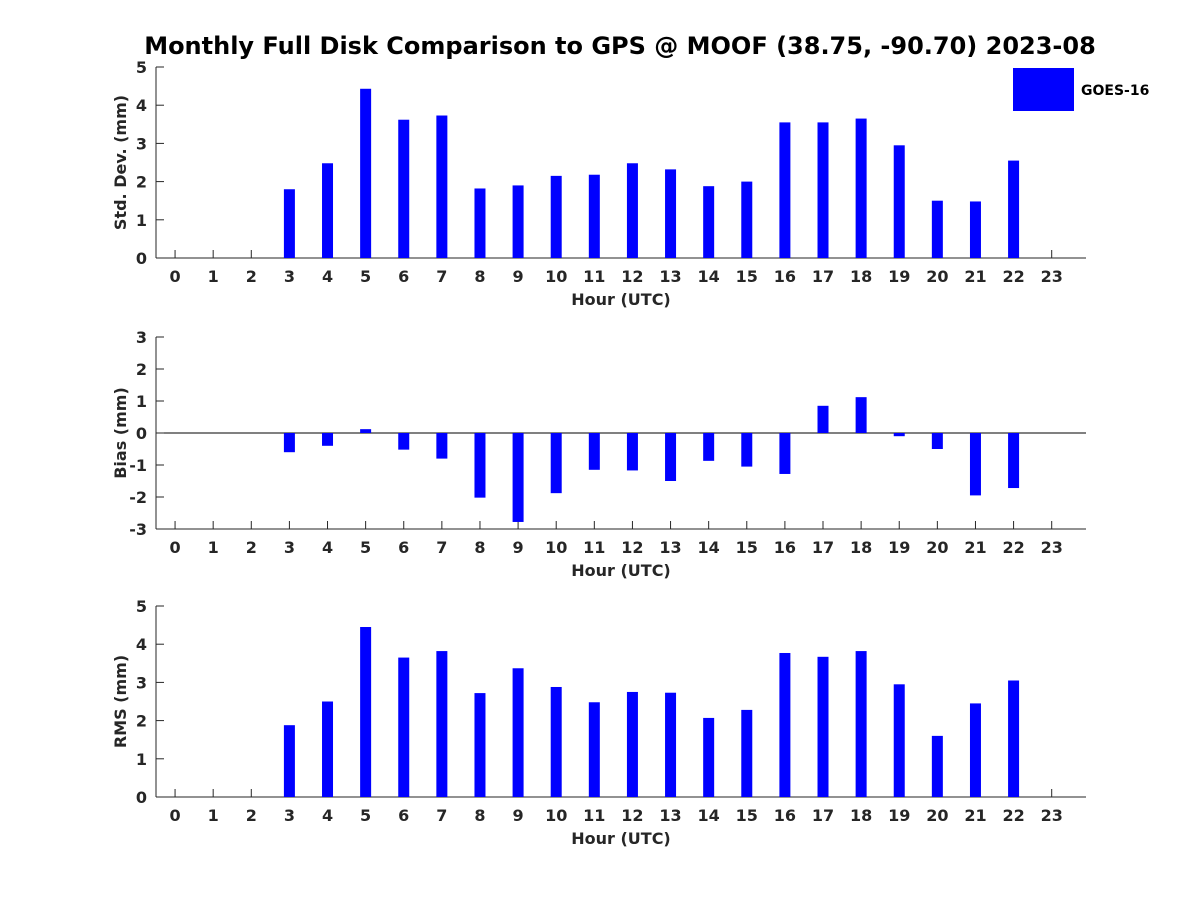 This screenshot has height=900, width=1200. What do you see at coordinates (937, 815) in the screenshot?
I see `x-tick-label: 20` at bounding box center [937, 815].